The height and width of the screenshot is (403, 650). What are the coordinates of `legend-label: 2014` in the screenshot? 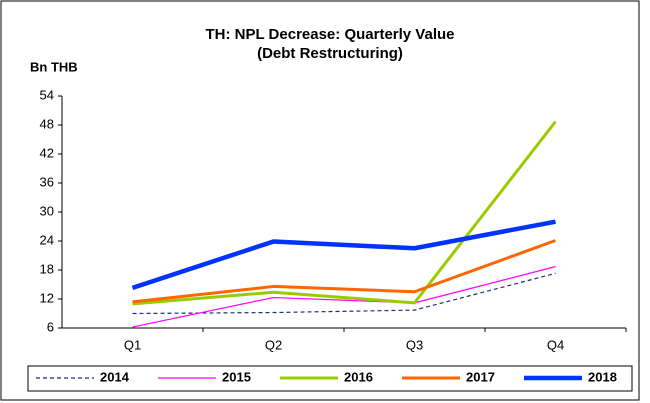 It's located at (115, 376).